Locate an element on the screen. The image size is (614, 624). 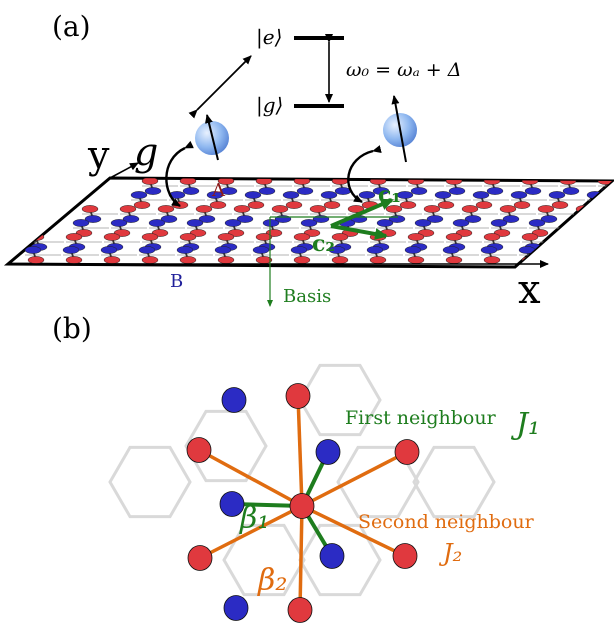
site-a-label: A is located at coordinates (218, 190).